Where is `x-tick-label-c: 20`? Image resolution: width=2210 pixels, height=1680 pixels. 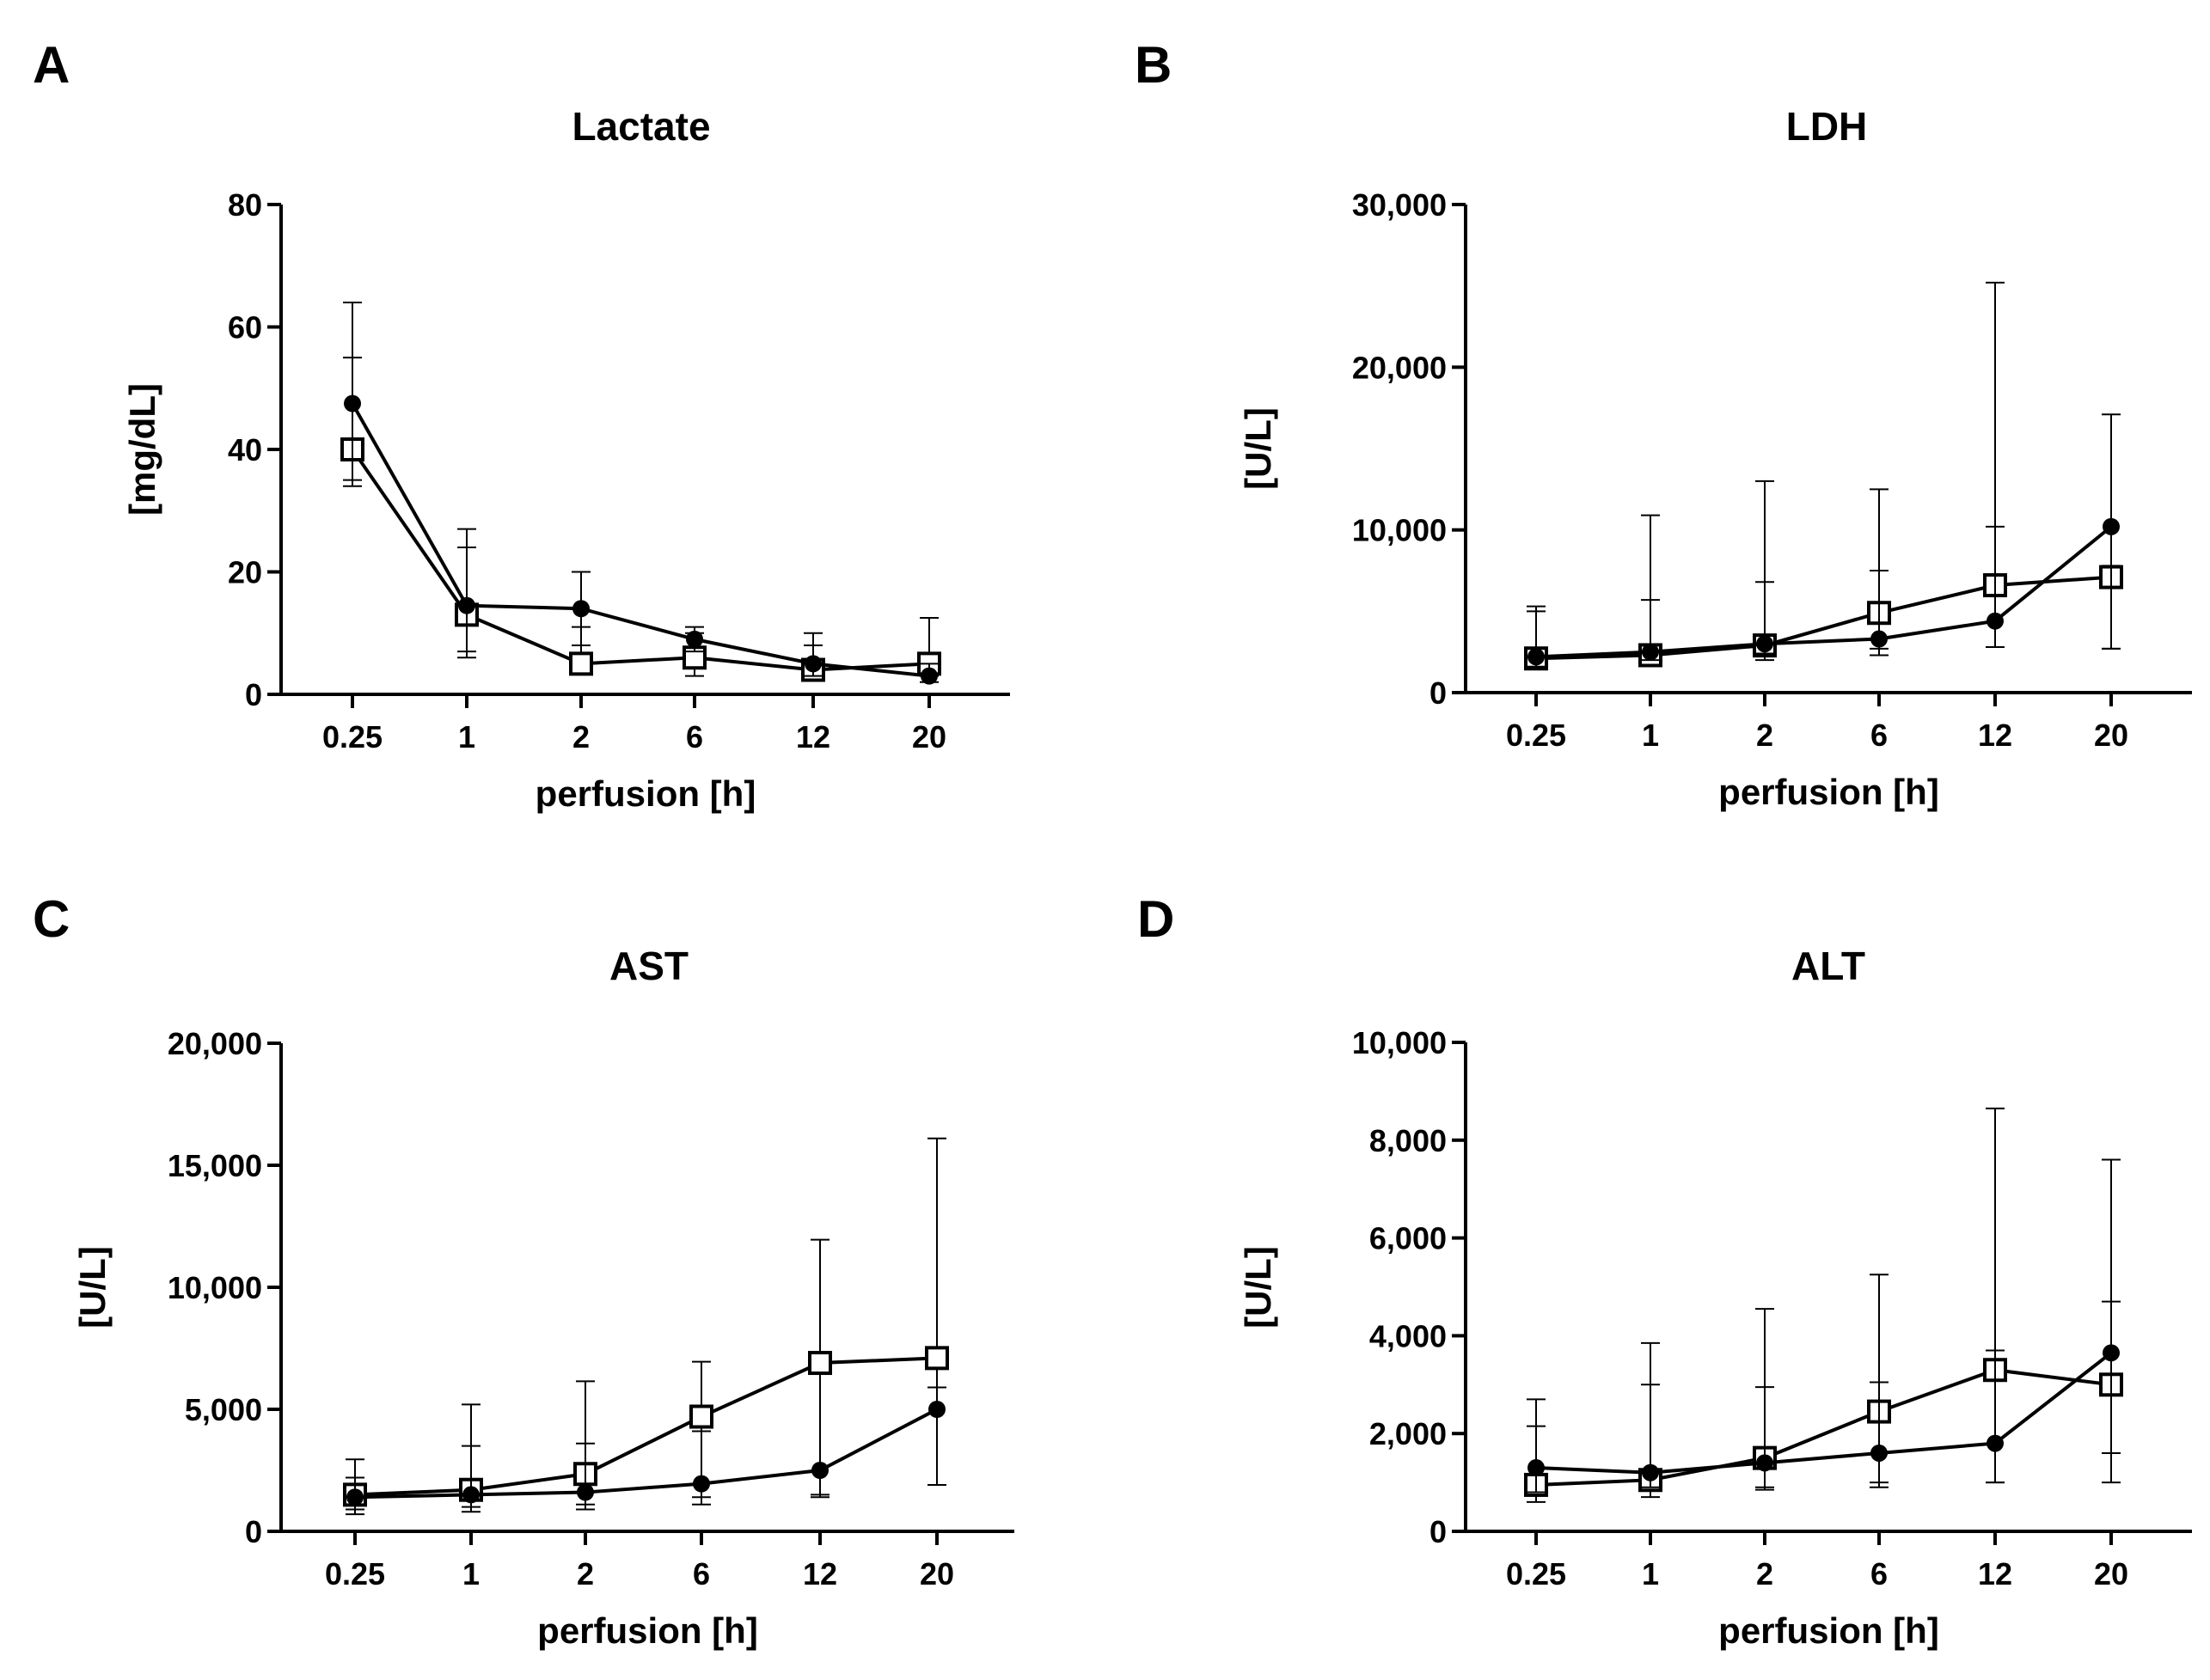
x-tick-label-c: 20 is located at coordinates (937, 1574).